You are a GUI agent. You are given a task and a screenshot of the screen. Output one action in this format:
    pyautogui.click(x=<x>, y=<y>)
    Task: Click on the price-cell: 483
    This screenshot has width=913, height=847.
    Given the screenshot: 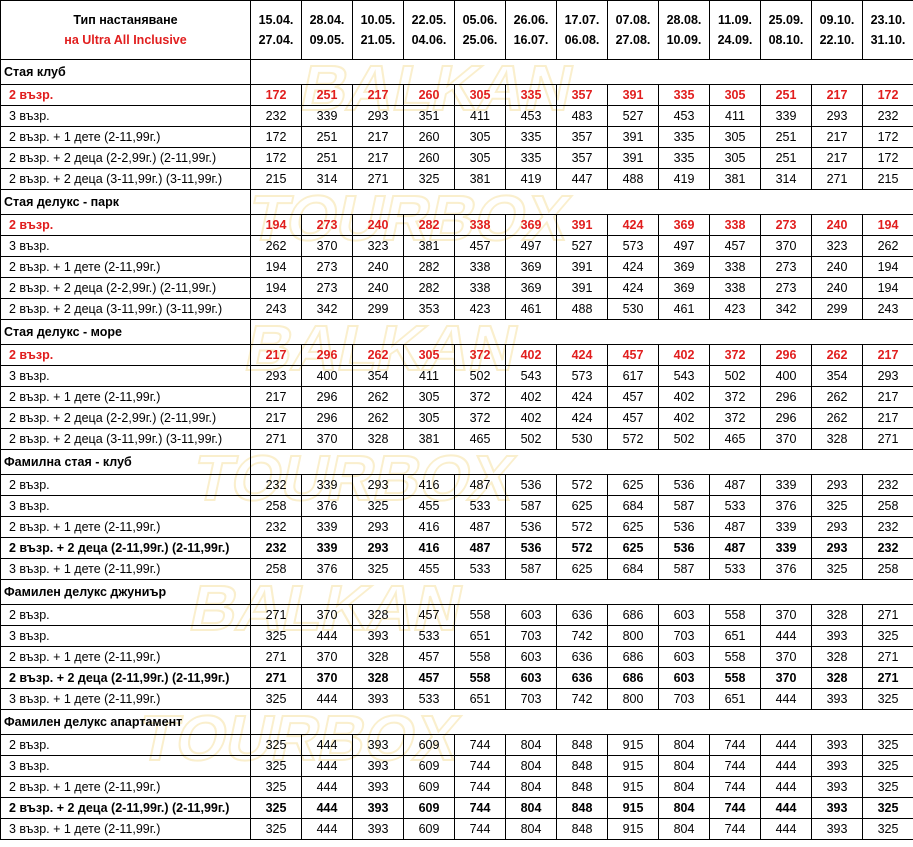 What is the action you would take?
    pyautogui.click(x=582, y=116)
    